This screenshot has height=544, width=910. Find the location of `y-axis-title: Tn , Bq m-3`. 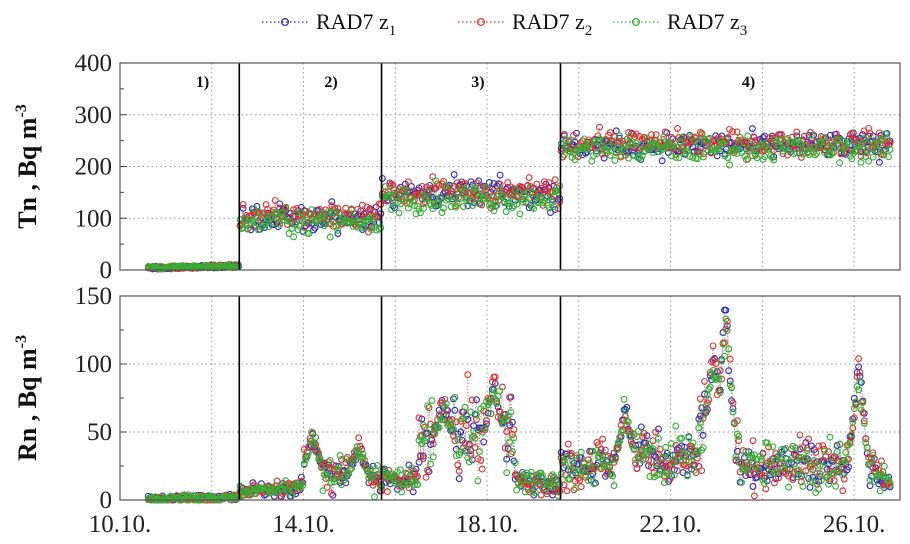

y-axis-title: Tn , Bq m-3 is located at coordinates (27, 166).